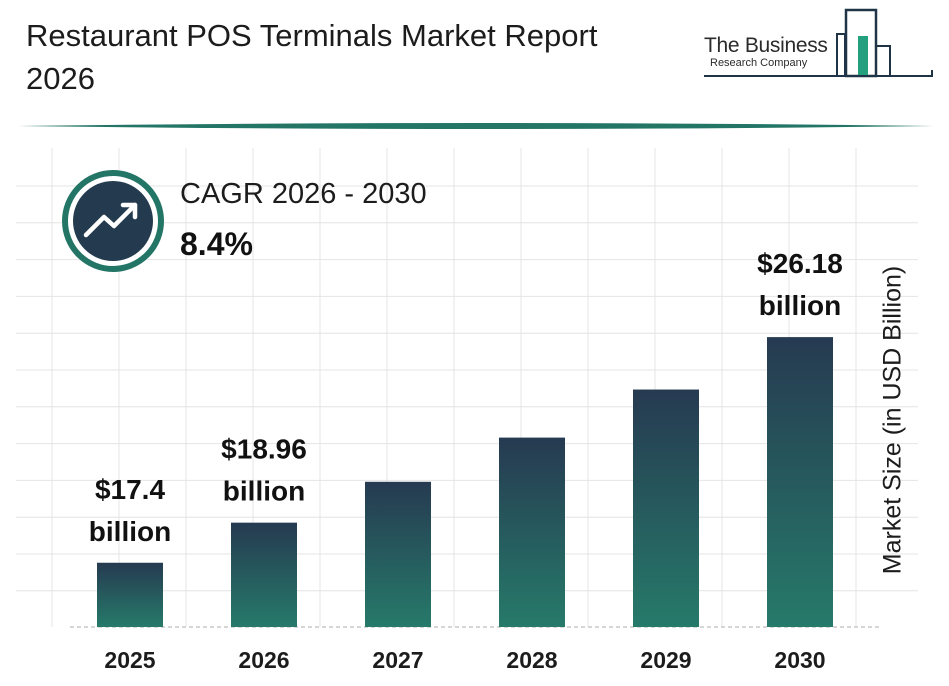 The height and width of the screenshot is (686, 949). What do you see at coordinates (666, 508) in the screenshot?
I see `bar-2029` at bounding box center [666, 508].